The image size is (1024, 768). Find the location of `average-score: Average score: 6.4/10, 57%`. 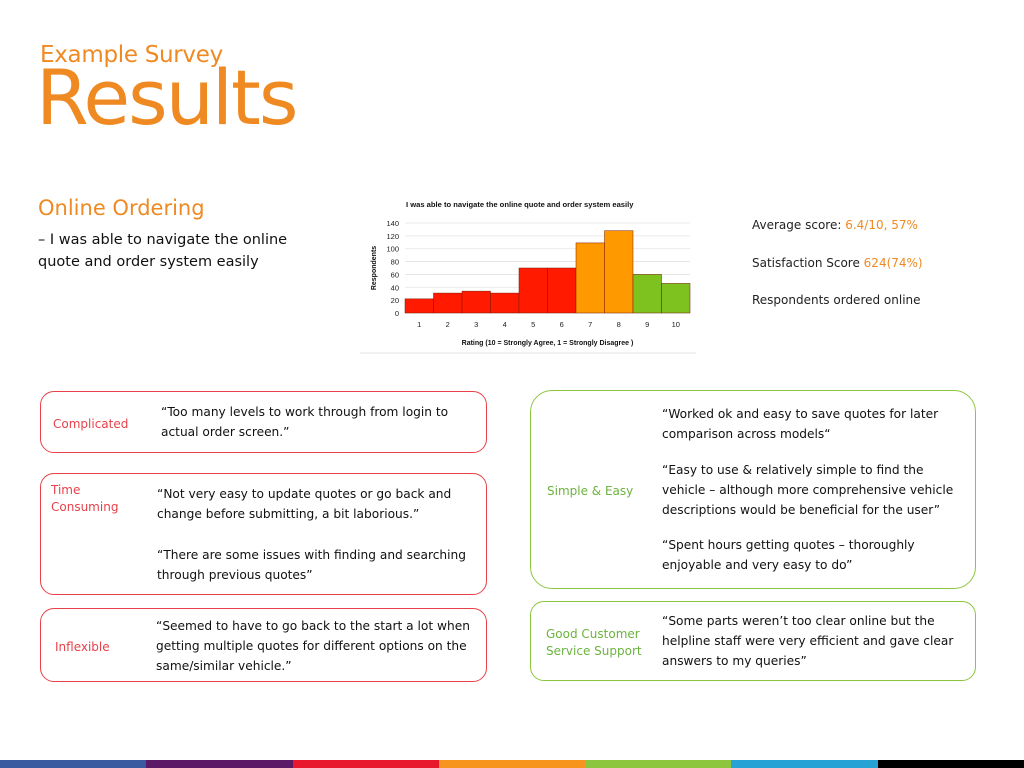

average-score: Average score: 6.4/10, 57% is located at coordinates (835, 225).